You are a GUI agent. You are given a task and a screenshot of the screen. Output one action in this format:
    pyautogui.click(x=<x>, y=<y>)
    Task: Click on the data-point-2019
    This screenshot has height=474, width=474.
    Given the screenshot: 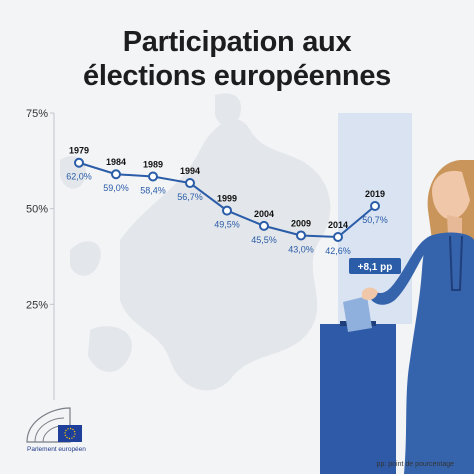 What is the action you would take?
    pyautogui.click(x=375, y=205)
    